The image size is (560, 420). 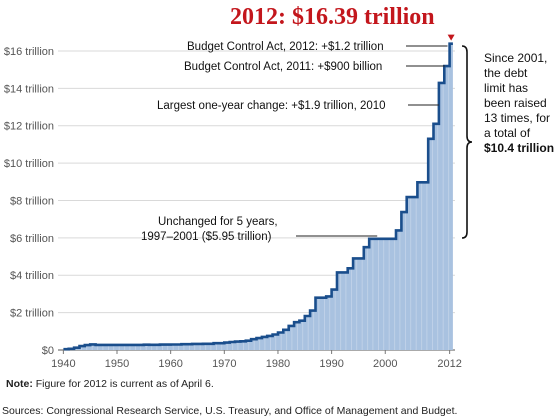 I want to click on x-tick-label: 1960, so click(x=170, y=364).